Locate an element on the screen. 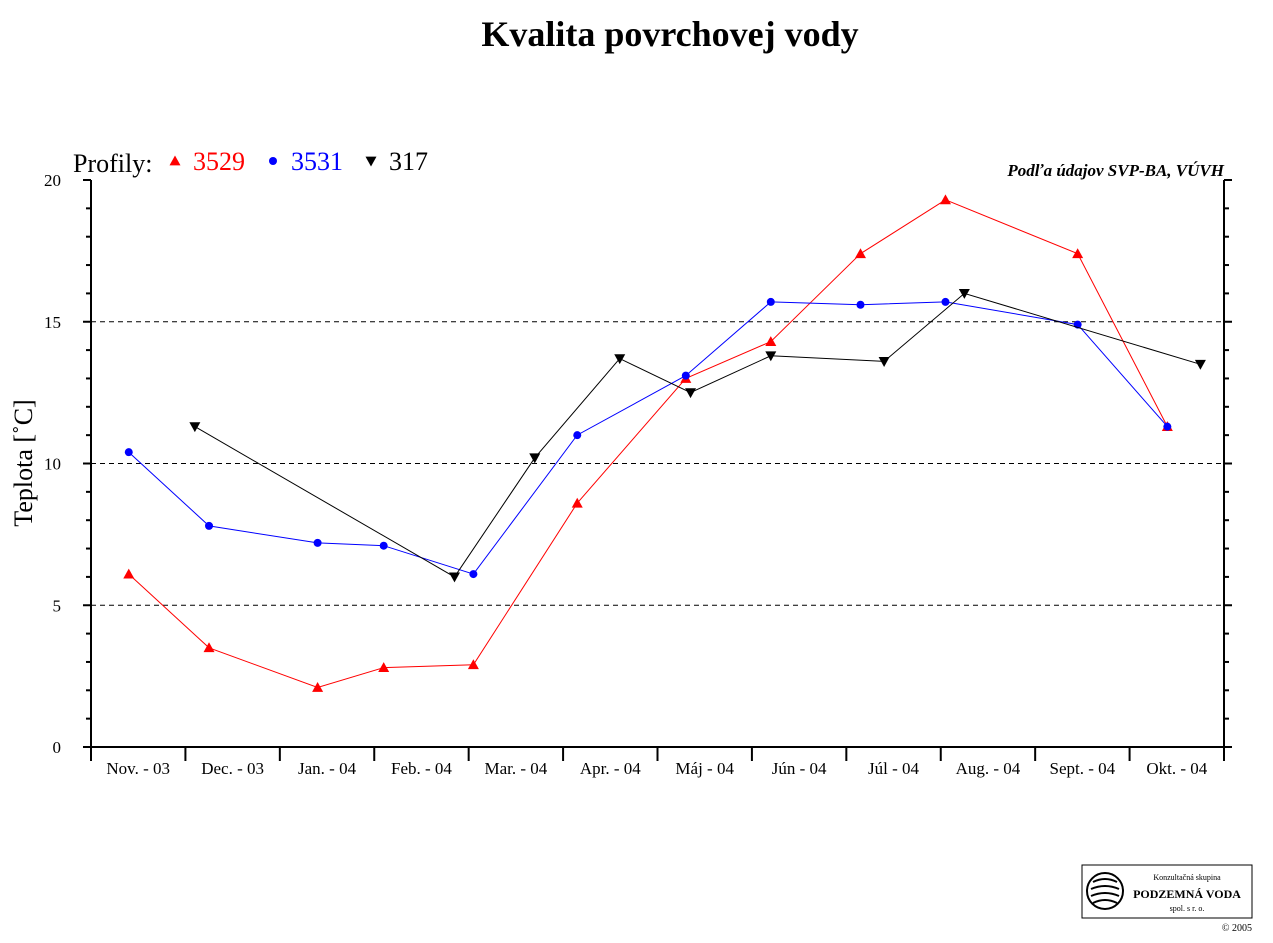 This screenshot has height=943, width=1273. x-tick-label: Jan. - 04 is located at coordinates (327, 768).